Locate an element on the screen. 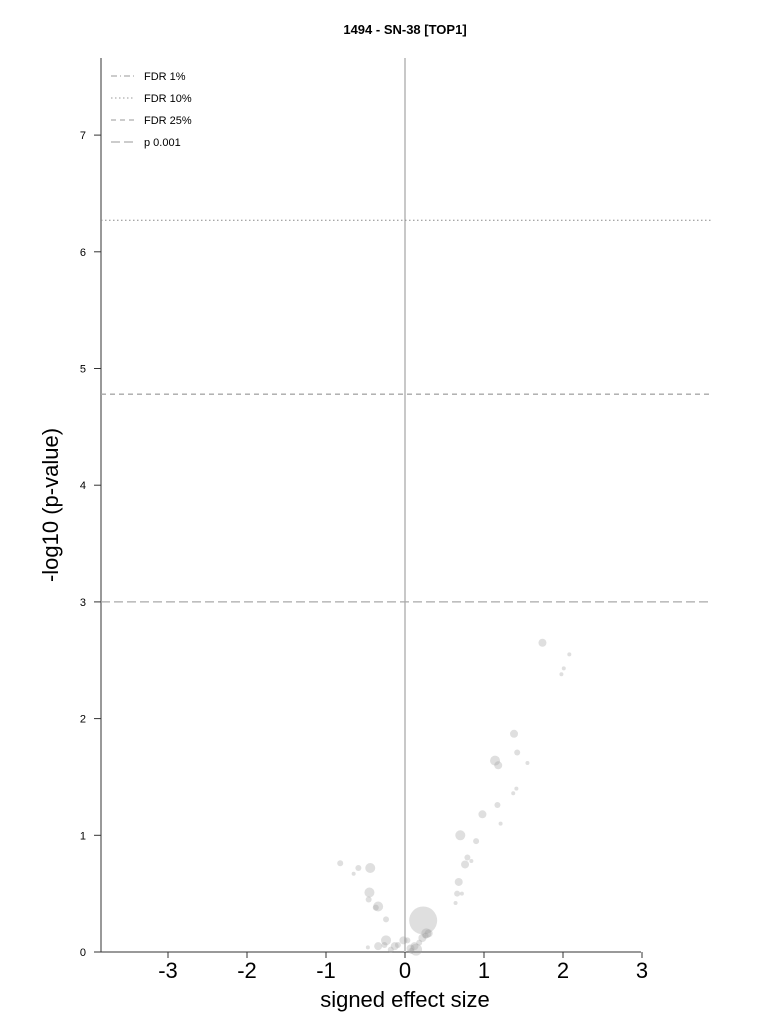 This screenshot has width=768, height=1024. x-tick-label: 1 is located at coordinates (484, 970).